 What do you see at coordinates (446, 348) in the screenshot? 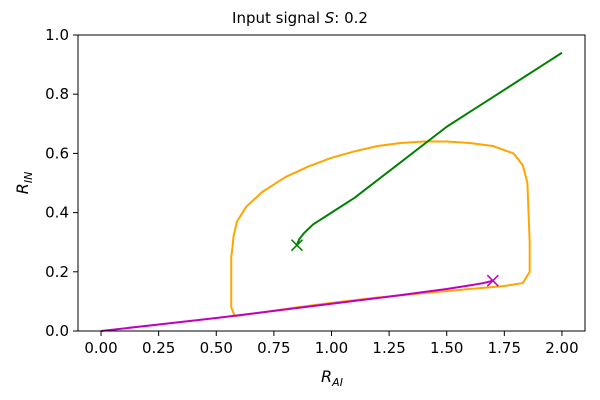
I see `x-tick-label-6: 1.50` at bounding box center [446, 348].